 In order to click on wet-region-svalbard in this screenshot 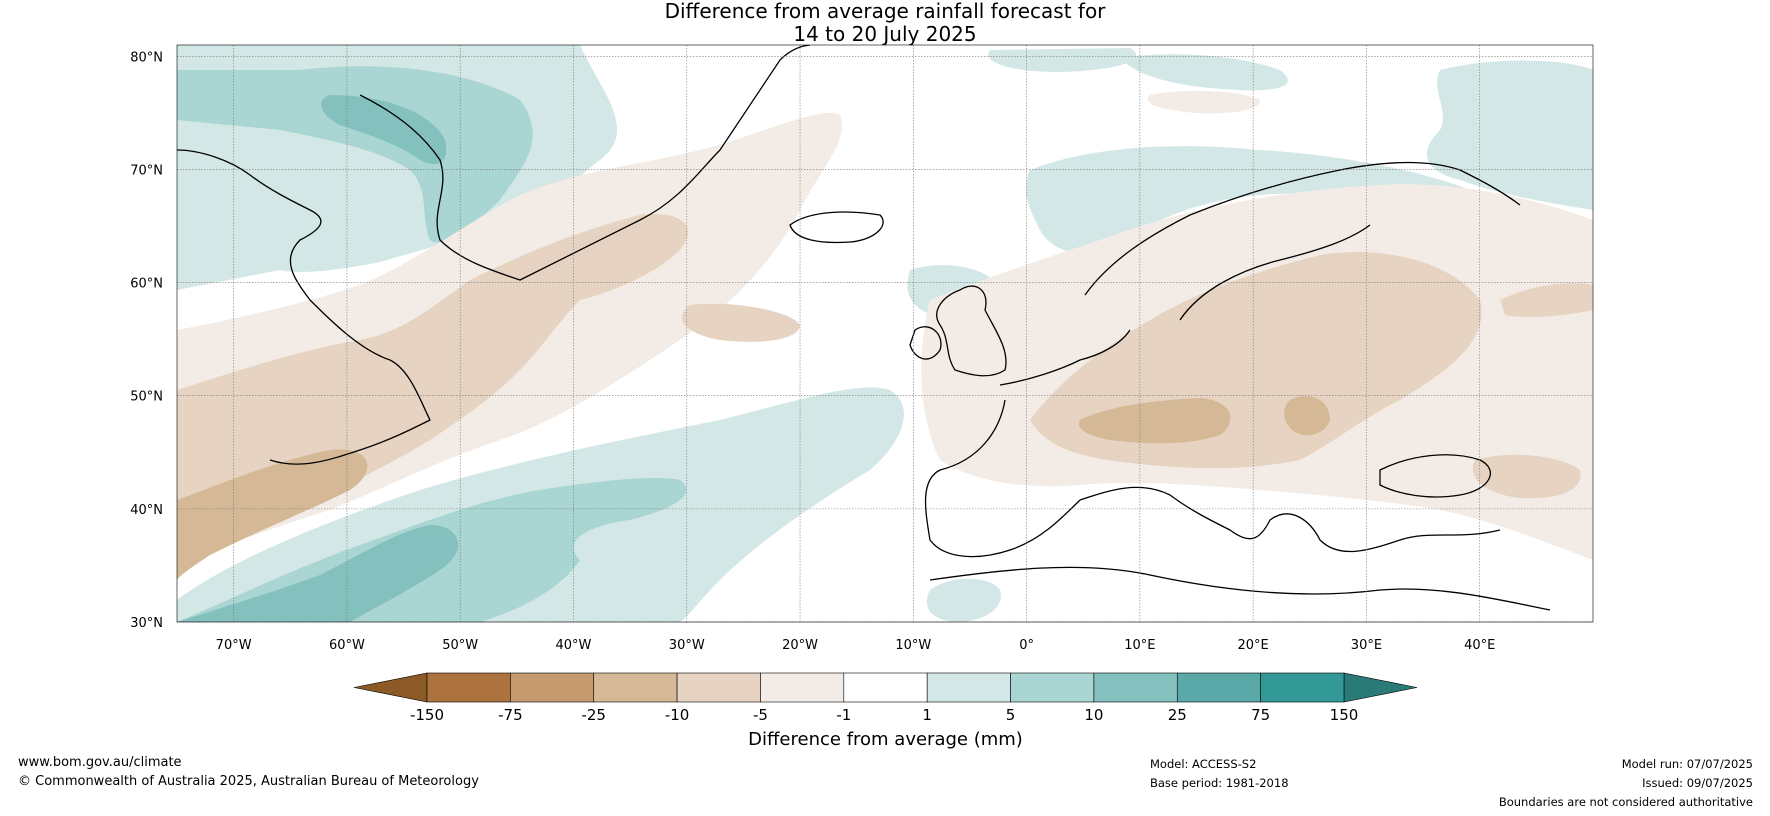, I will do `click(1204, 72)`.